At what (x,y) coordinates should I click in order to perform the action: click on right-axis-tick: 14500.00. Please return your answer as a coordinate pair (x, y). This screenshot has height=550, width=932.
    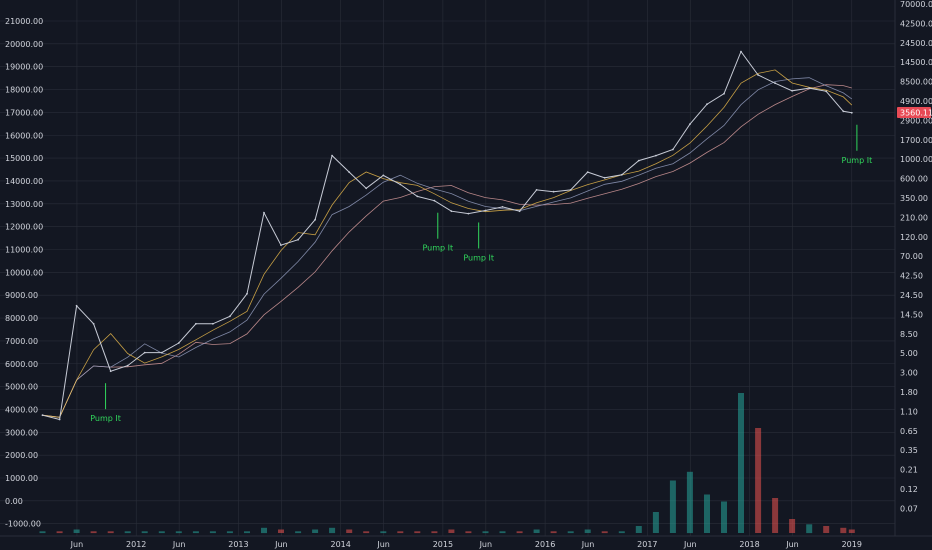
    Looking at the image, I should click on (916, 62).